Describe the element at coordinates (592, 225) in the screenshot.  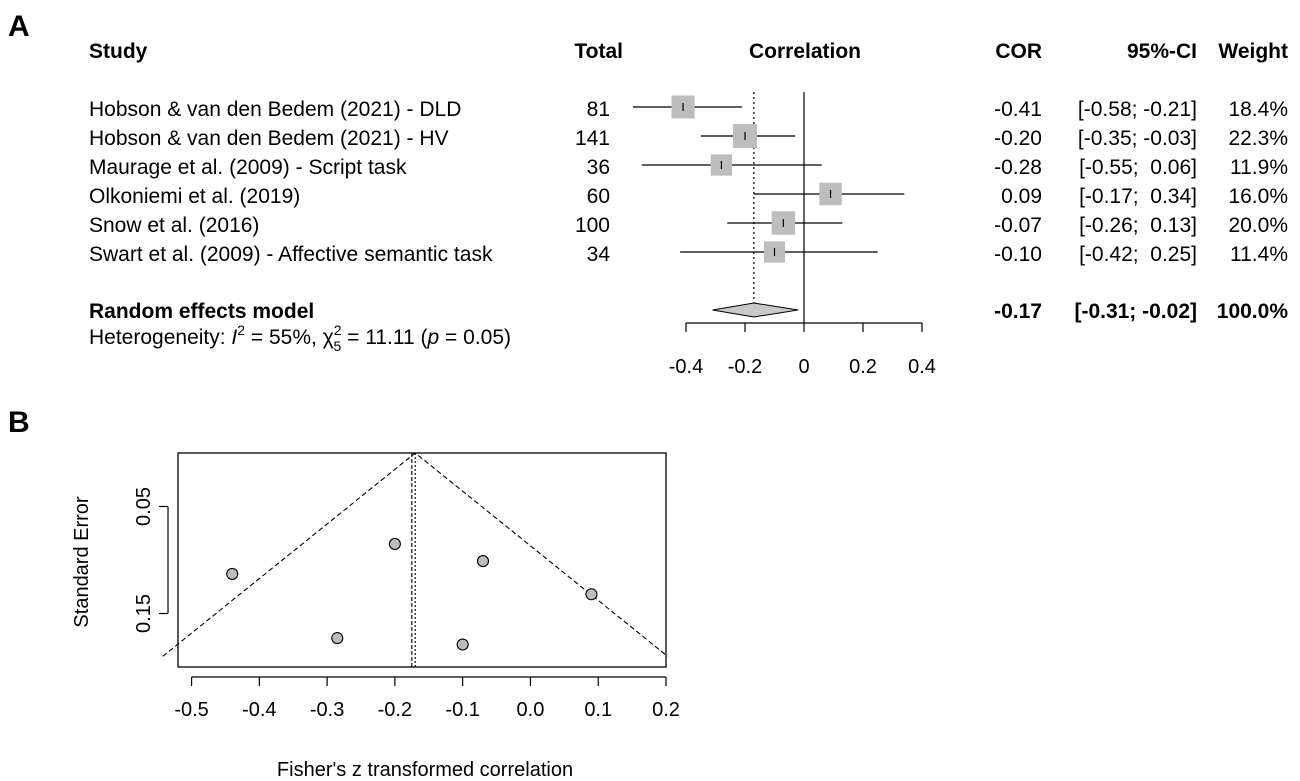
I see `study-total: 100` at that location.